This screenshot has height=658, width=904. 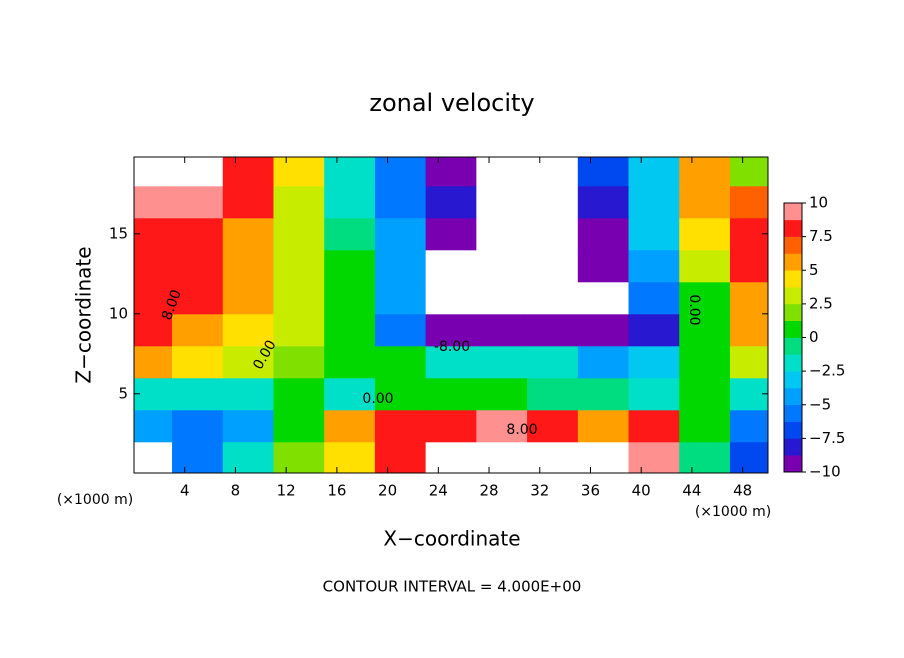 I want to click on x-tick-label: 12, so click(x=286, y=491).